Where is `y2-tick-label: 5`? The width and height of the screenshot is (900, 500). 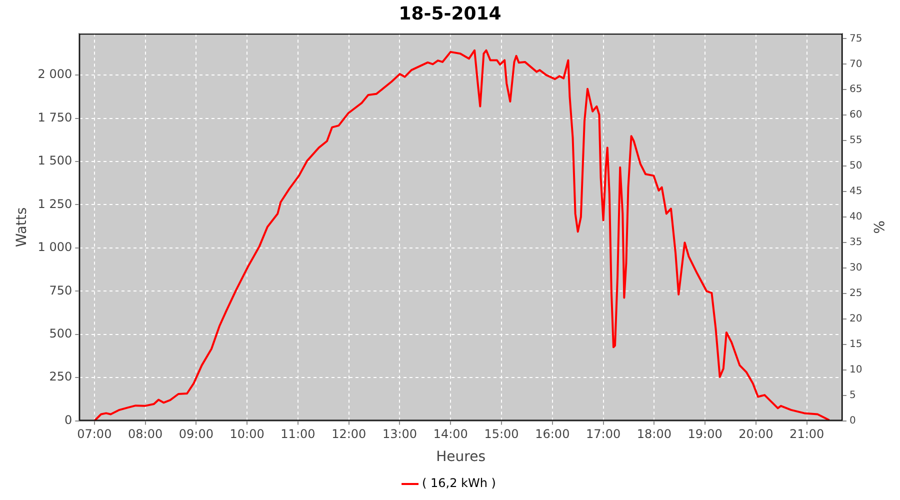 y2-tick-label: 5 is located at coordinates (852, 395).